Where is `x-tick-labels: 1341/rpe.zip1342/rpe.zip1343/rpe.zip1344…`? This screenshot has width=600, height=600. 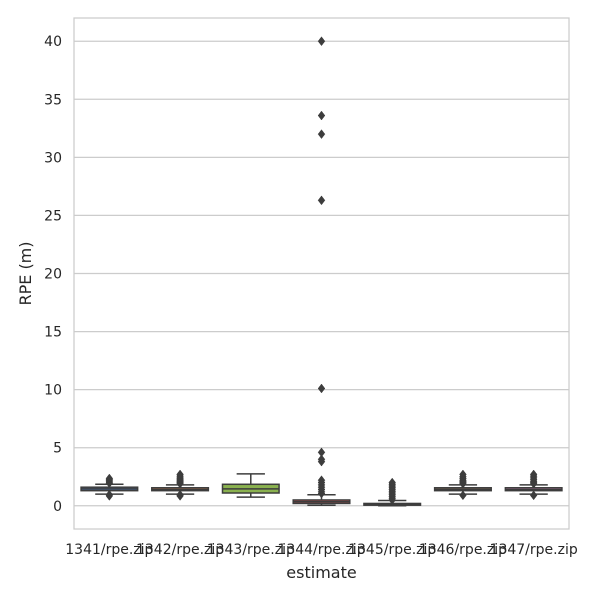 x-tick-labels: 1341/rpe.zip1342/rpe.zip1343/rpe.zip1344… is located at coordinates (321, 550).